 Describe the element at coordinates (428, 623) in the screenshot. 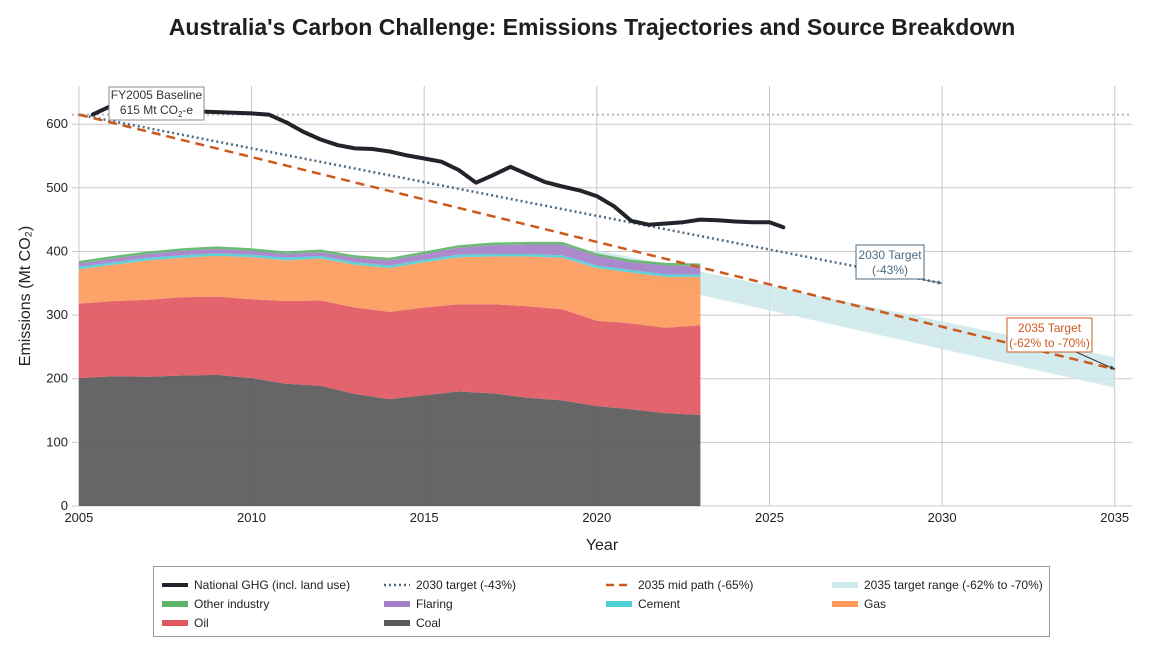

I see `legend-label: Coal` at that location.